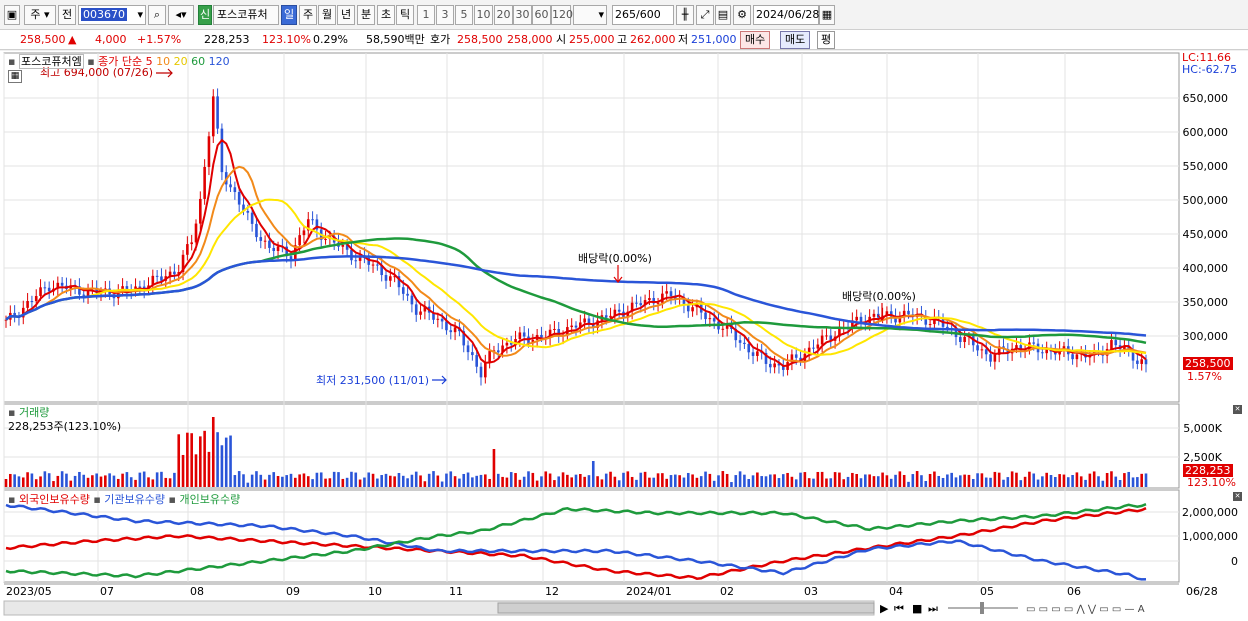 This screenshot has height=621, width=1248. Describe the element at coordinates (112, 15) in the screenshot. I see `stock-code-input: 003670 ▾` at that location.